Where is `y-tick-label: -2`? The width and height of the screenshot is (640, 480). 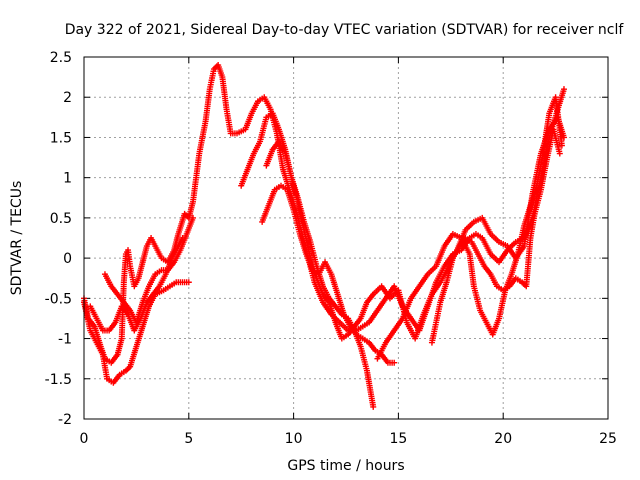
y-tick-label: -2 is located at coordinates (65, 420).